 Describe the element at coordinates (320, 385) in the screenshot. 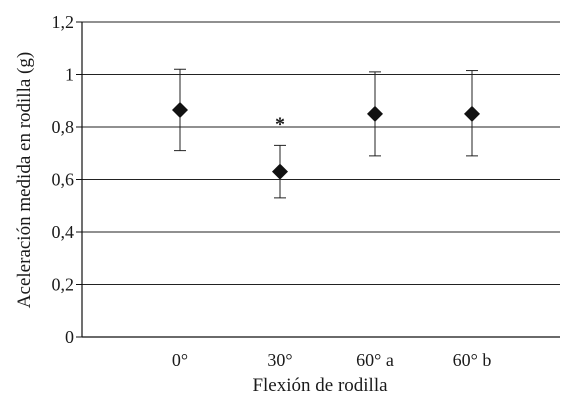

I see `x-axis-label: Flexión de rodilla` at that location.